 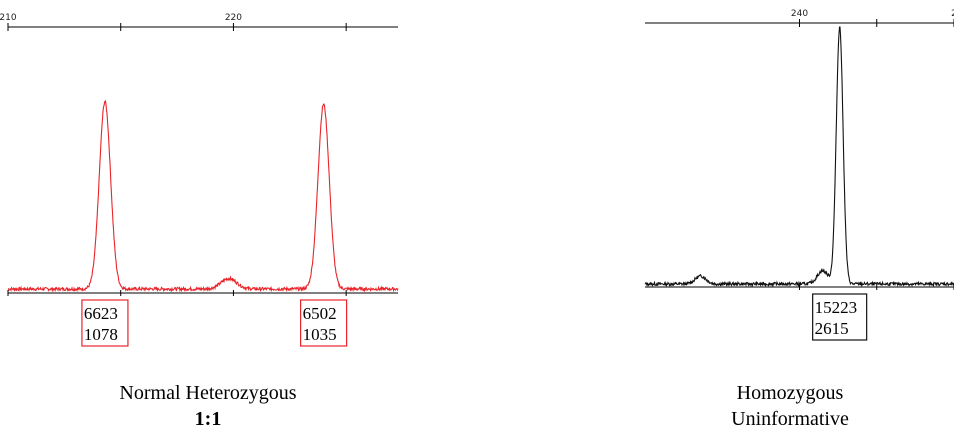 What do you see at coordinates (208, 406) in the screenshot?
I see `heterozygous-caption: Normal Heterozygous 1:1` at bounding box center [208, 406].